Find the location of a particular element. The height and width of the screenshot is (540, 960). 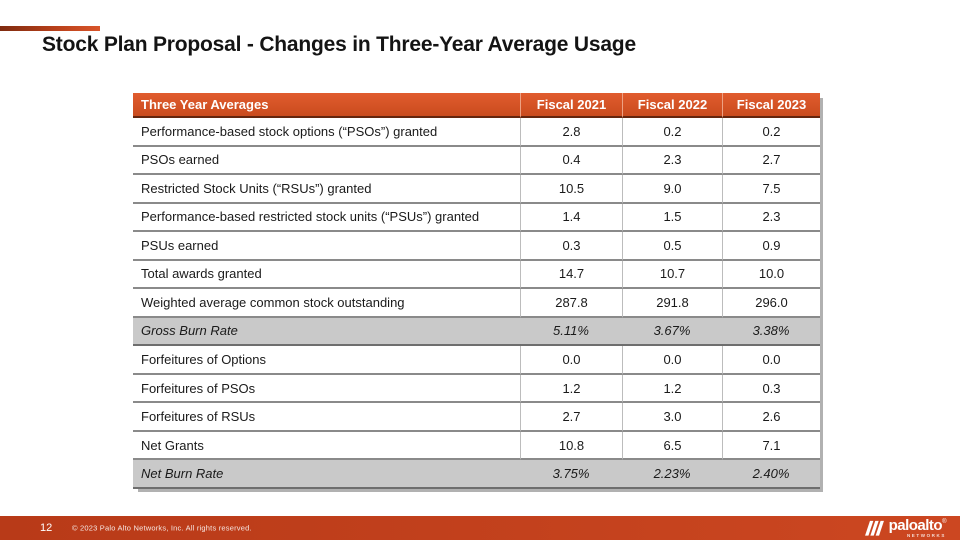

table-row: Total awards granted 14.7 10.7 10.0 is located at coordinates (476, 275).